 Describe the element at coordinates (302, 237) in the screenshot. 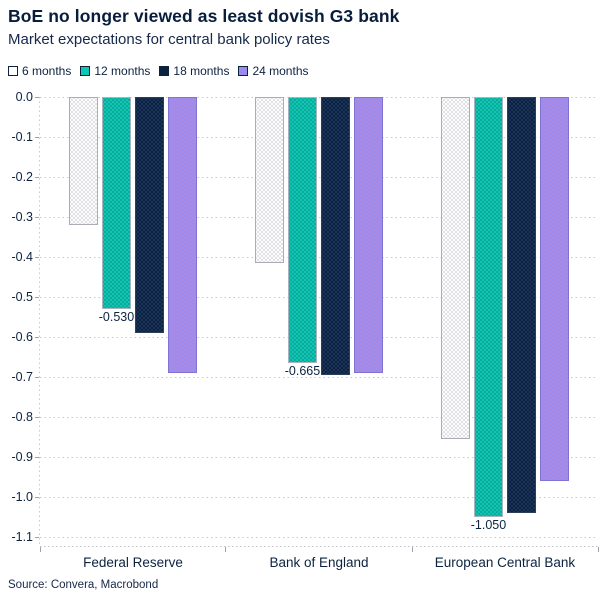

I see `bar-12-months: -0.665` at that location.